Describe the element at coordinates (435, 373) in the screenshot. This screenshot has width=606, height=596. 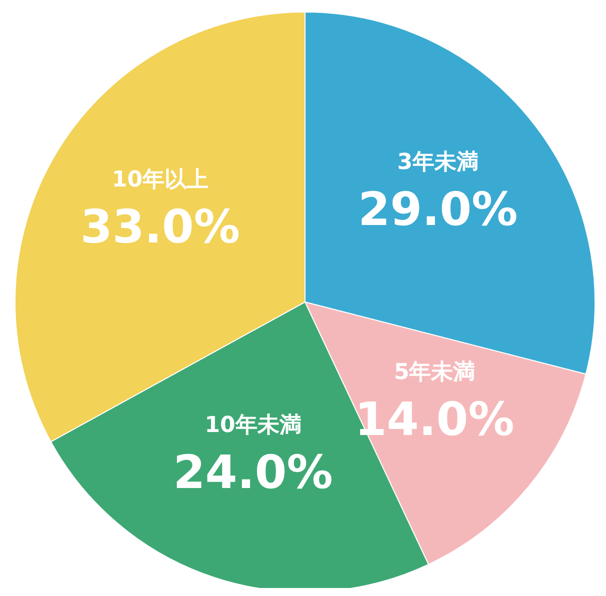
I see `slice-label: 5年未満` at that location.